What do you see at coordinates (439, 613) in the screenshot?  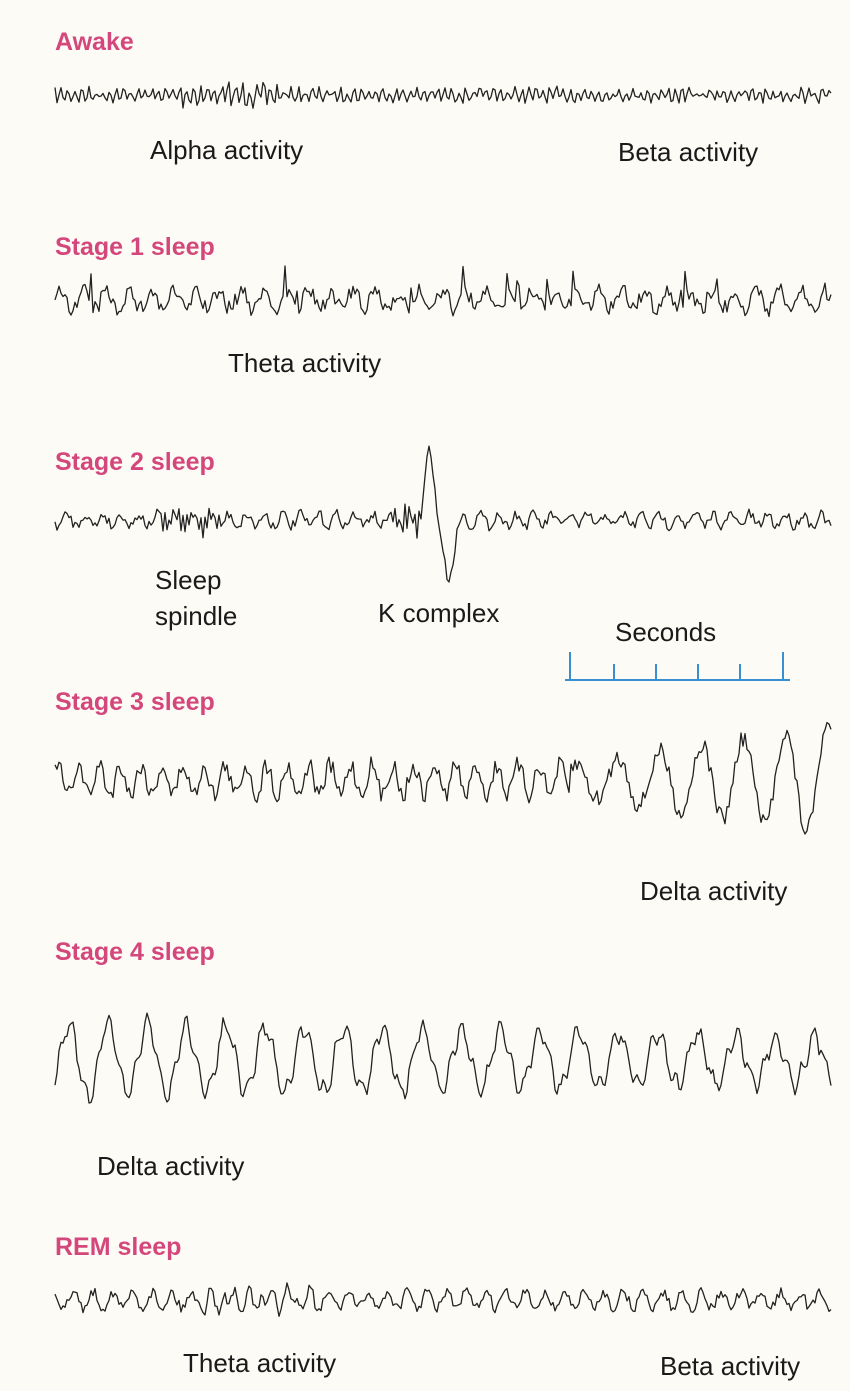 I see `annotation: K complex` at bounding box center [439, 613].